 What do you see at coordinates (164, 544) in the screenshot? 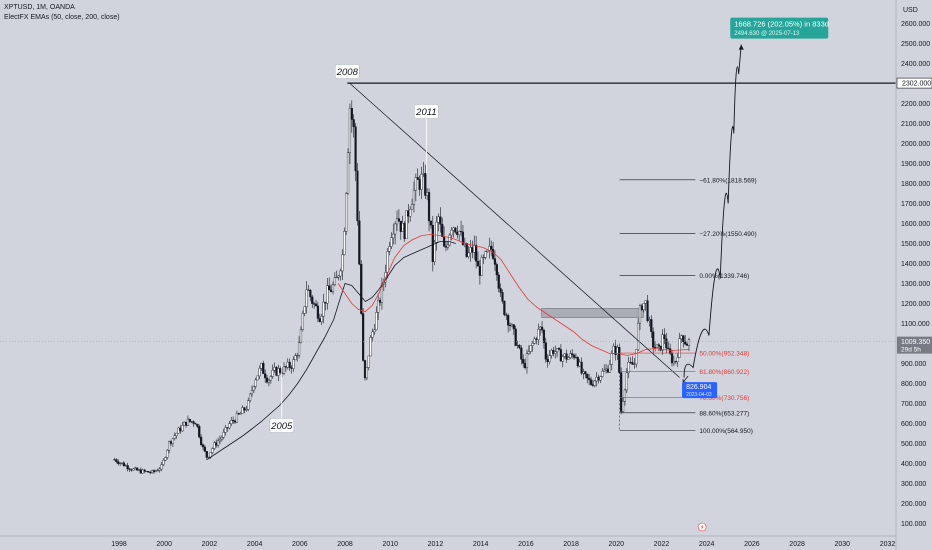
I see `x-tick-label: 2000` at bounding box center [164, 544].